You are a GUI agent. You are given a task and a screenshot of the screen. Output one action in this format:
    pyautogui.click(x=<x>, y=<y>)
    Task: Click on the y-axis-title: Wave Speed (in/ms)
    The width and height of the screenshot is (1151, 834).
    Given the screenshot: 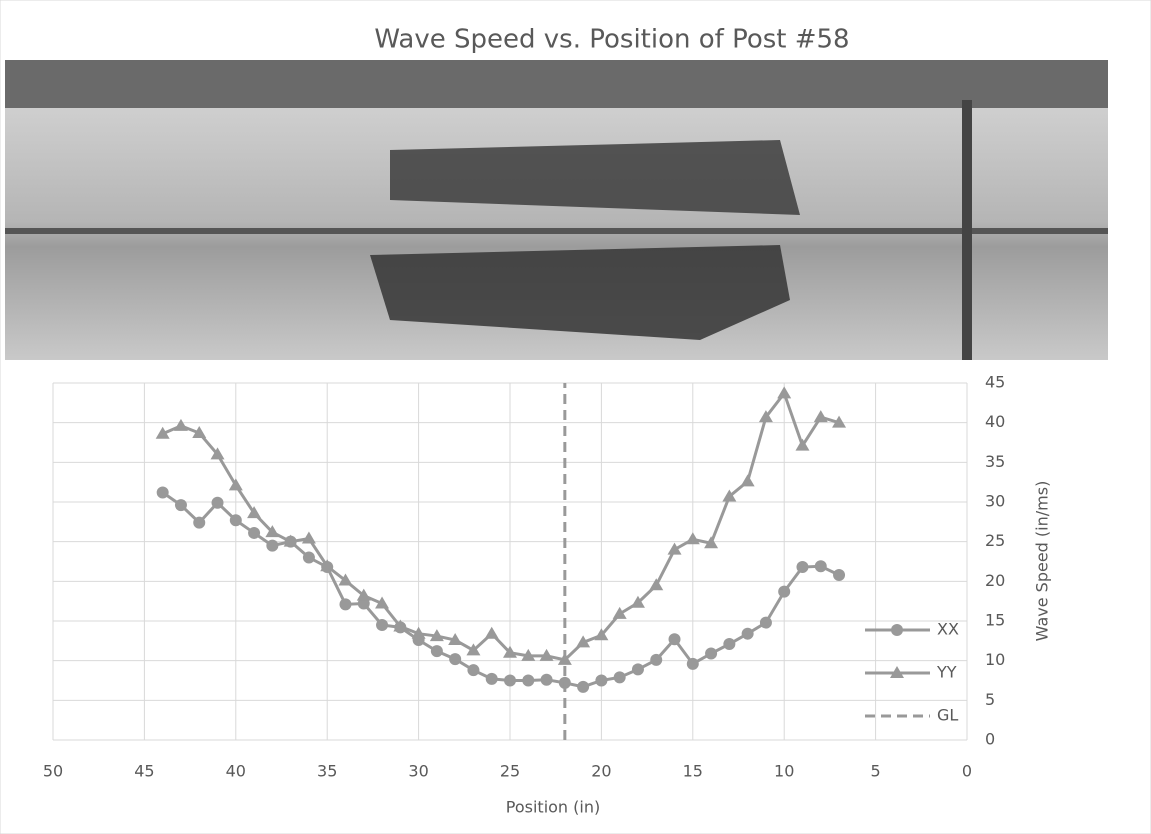 What is the action you would take?
    pyautogui.click(x=1042, y=561)
    